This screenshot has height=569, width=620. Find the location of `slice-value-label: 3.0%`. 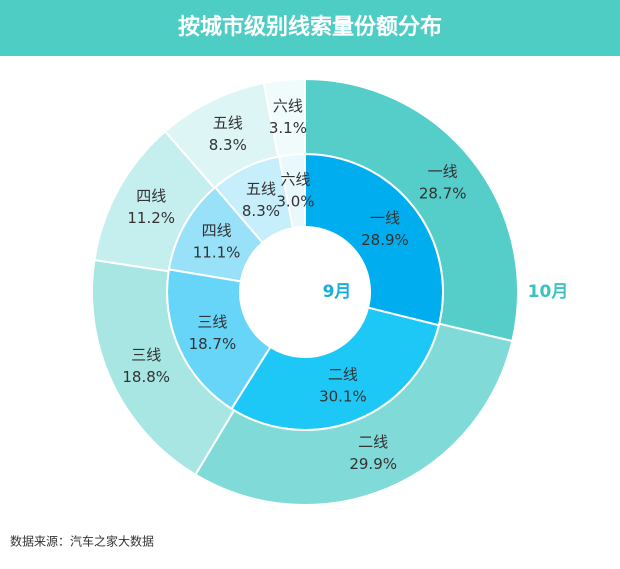

slice-value-label: 3.0% is located at coordinates (295, 201).